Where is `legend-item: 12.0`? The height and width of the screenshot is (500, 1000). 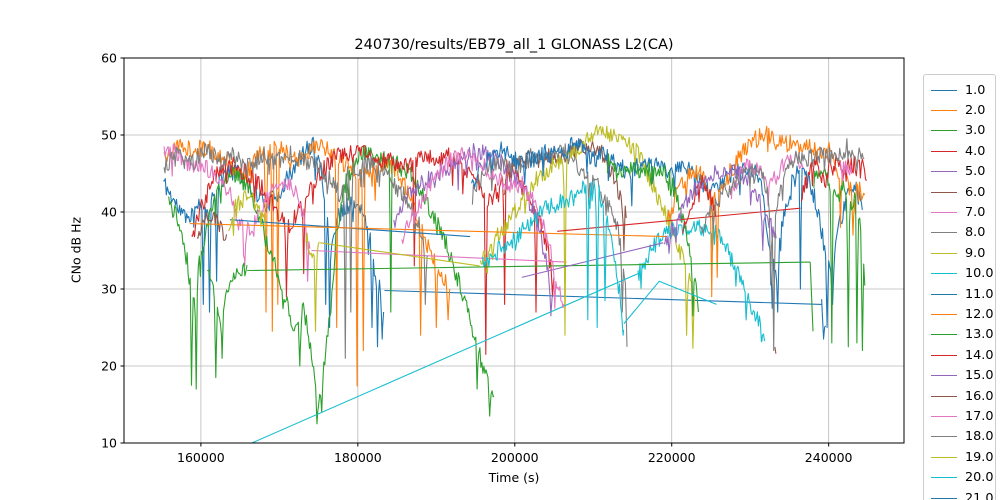 legend-item: 12.0 is located at coordinates (963, 314).